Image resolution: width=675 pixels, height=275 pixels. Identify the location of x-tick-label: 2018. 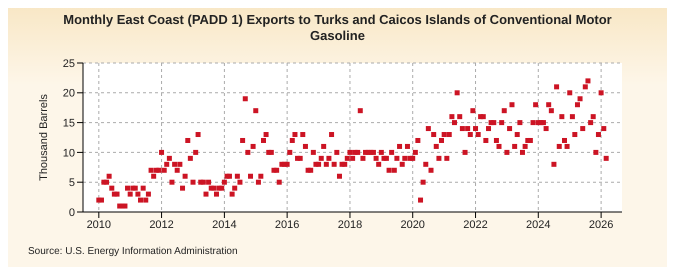
(350, 224).